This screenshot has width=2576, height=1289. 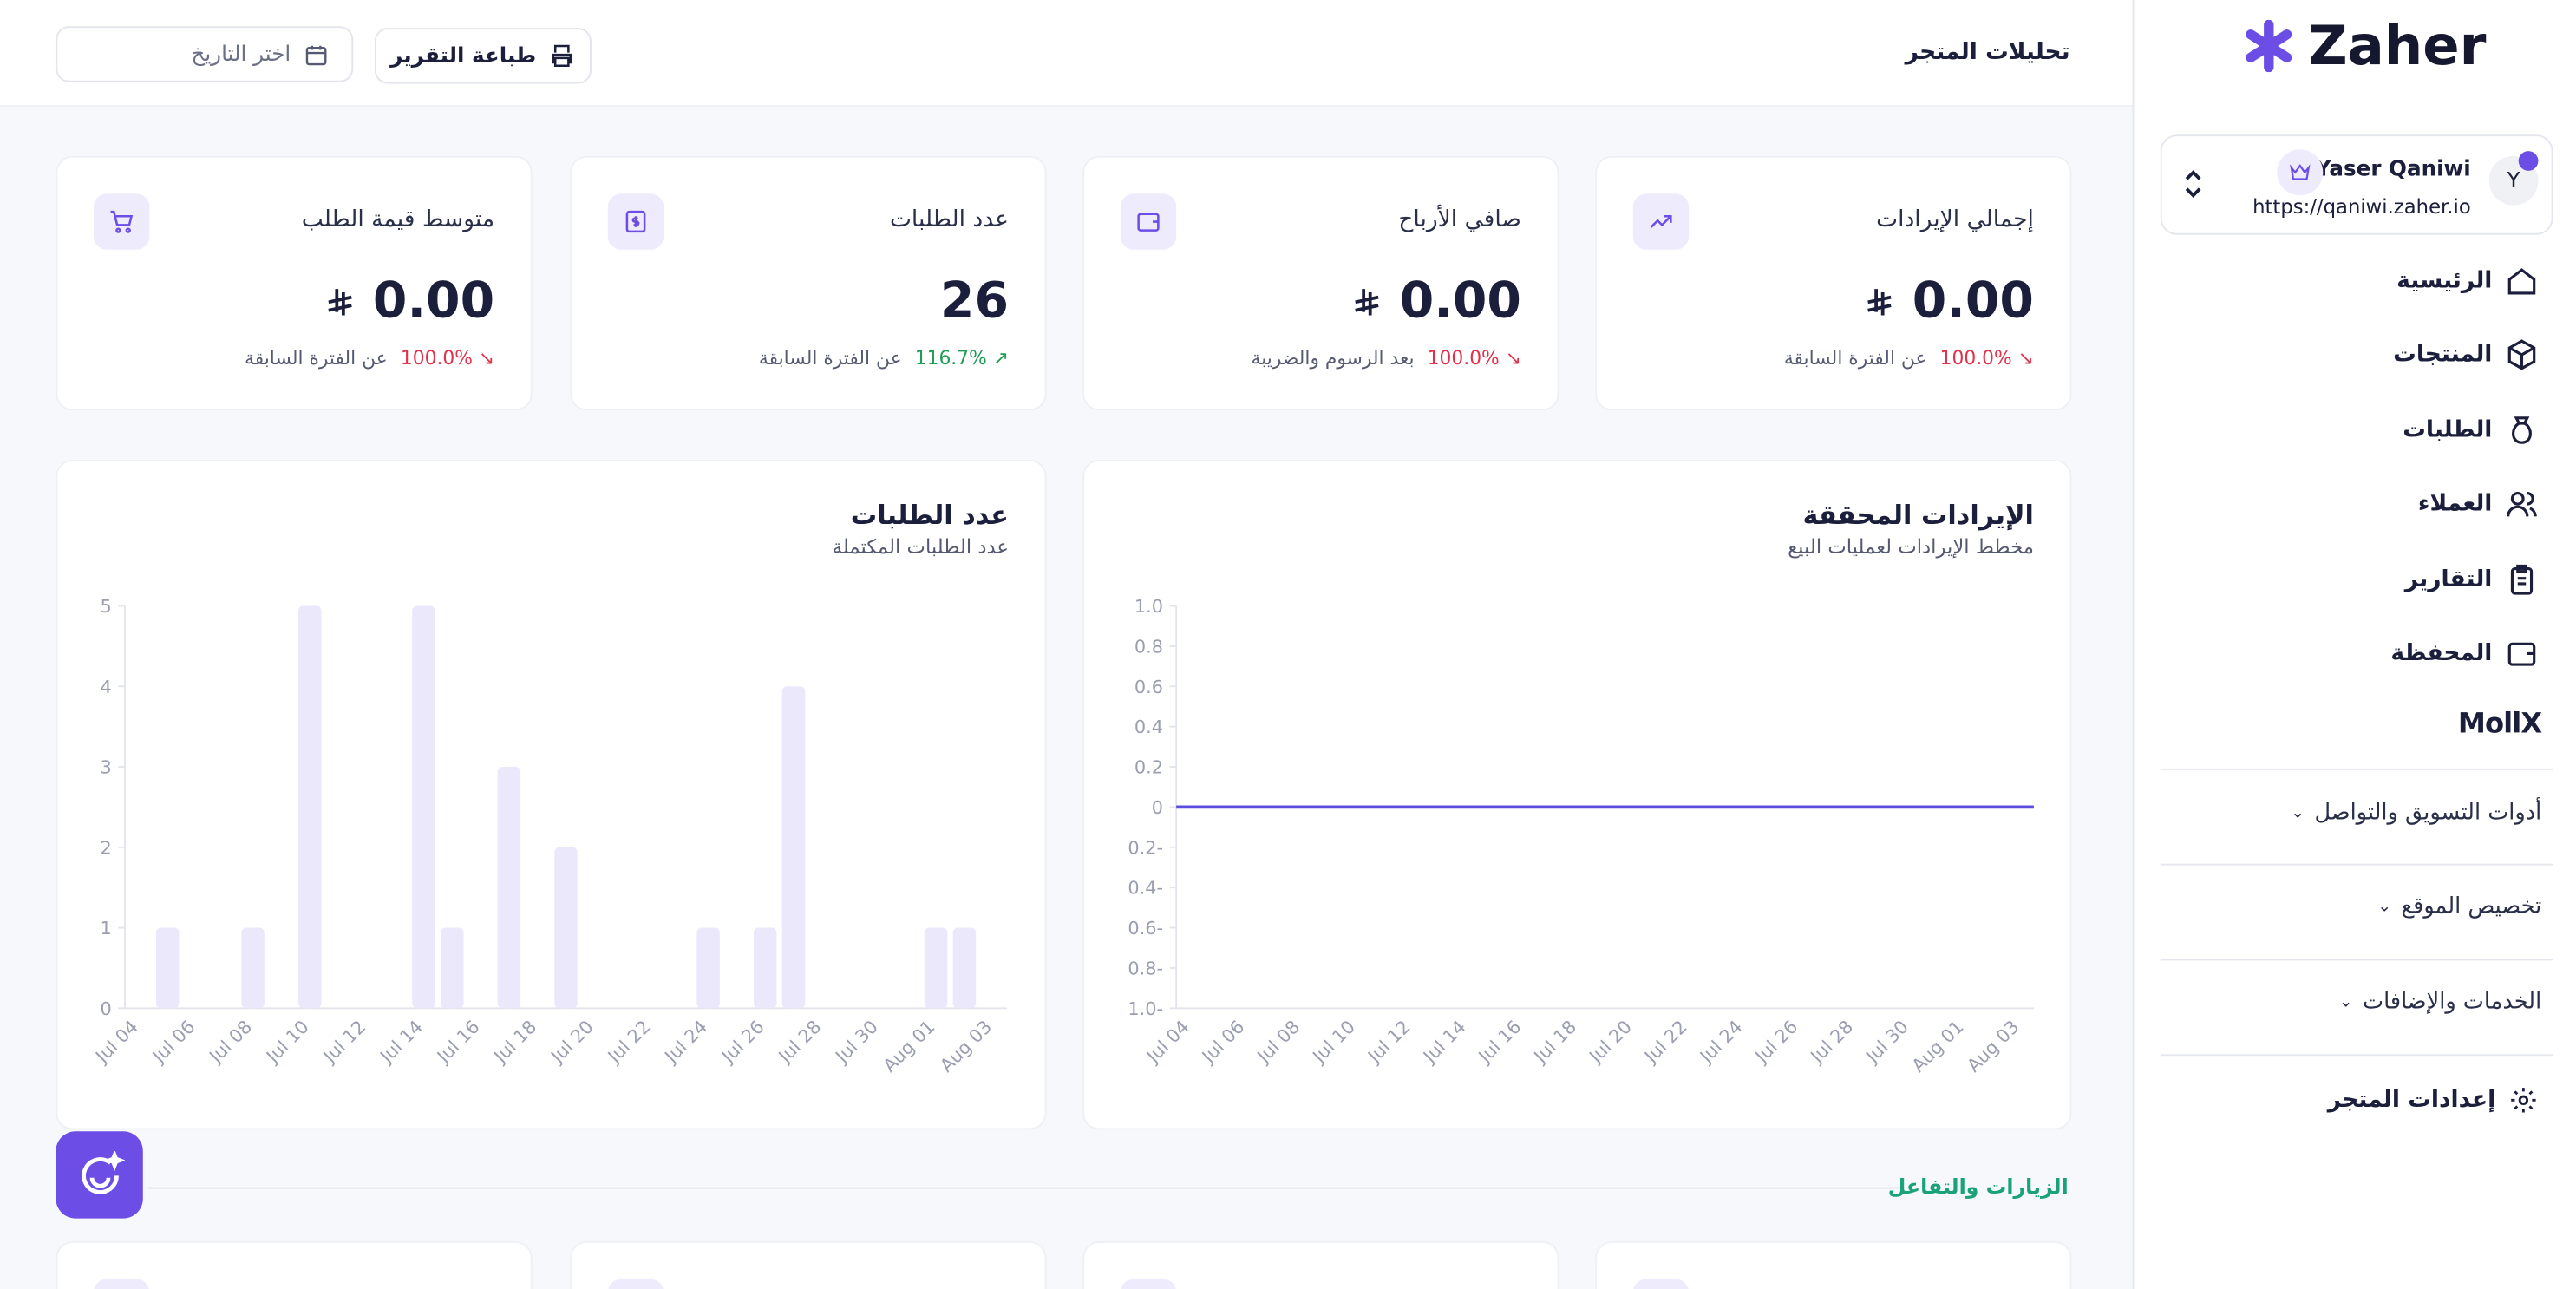 What do you see at coordinates (1148, 606) in the screenshot?
I see `y-tick-label: 1.0` at bounding box center [1148, 606].